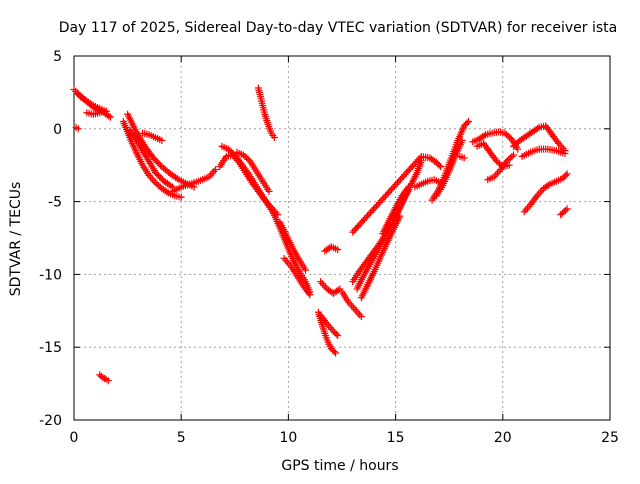 This screenshot has width=640, height=484. I want to click on x-tick-label: 10, so click(288, 438).